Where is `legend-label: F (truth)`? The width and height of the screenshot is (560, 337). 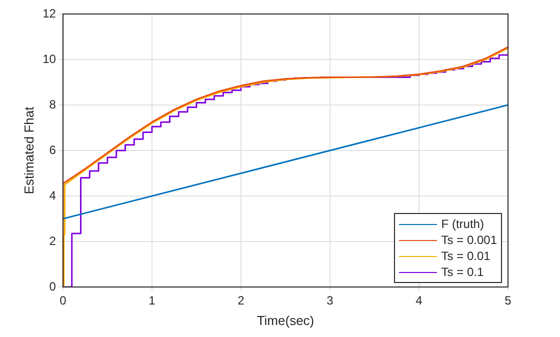 legend-label: F (truth) is located at coordinates (462, 224).